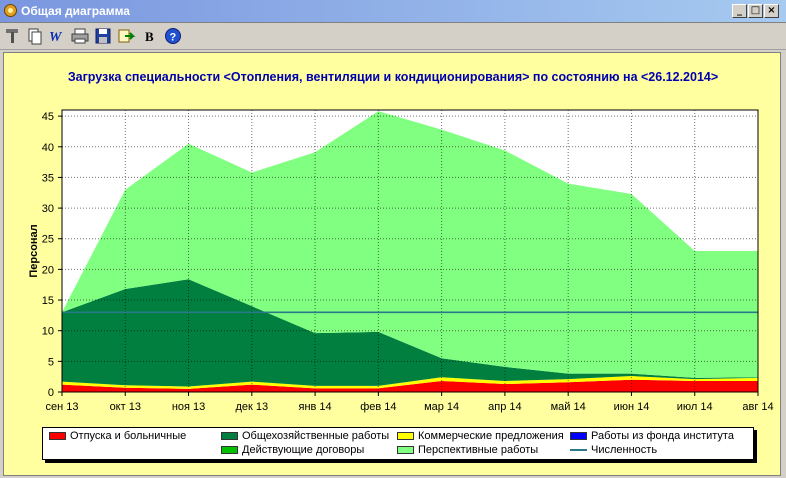 The height and width of the screenshot is (478, 786). What do you see at coordinates (624, 450) in the screenshot?
I see `legend-label-6: Численность` at bounding box center [624, 450].